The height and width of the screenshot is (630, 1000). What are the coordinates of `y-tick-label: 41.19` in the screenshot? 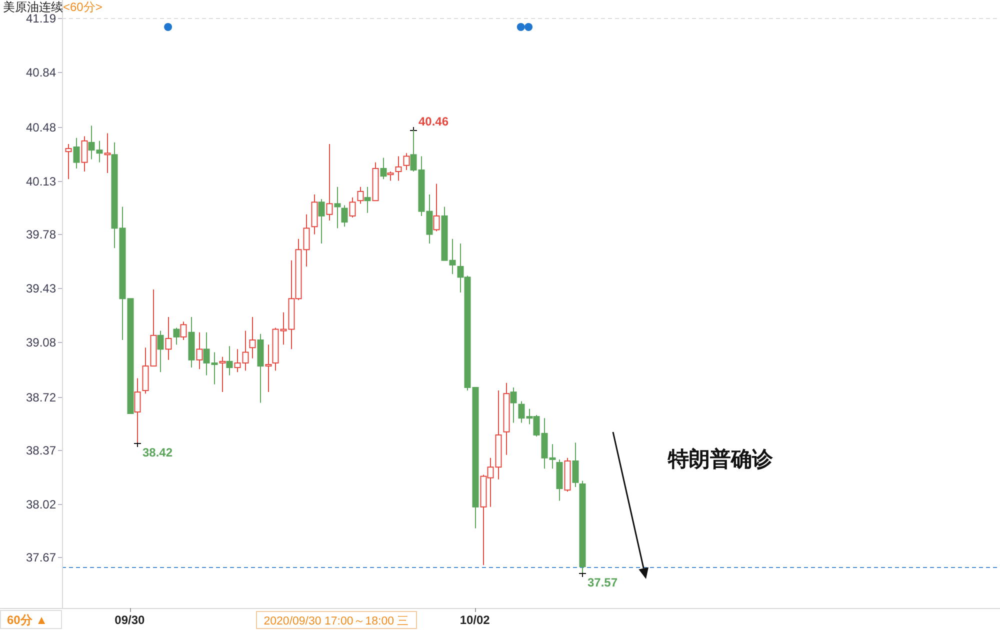 It's located at (41, 19).